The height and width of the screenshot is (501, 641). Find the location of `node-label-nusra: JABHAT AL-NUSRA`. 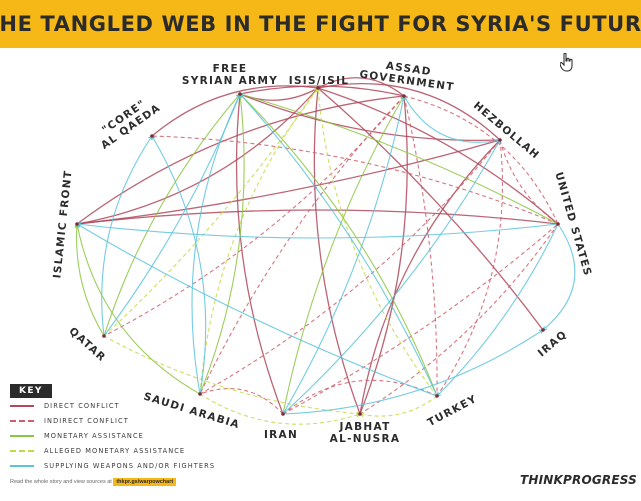

node-label-nusra: JABHAT AL-NUSRA is located at coordinates (365, 433).